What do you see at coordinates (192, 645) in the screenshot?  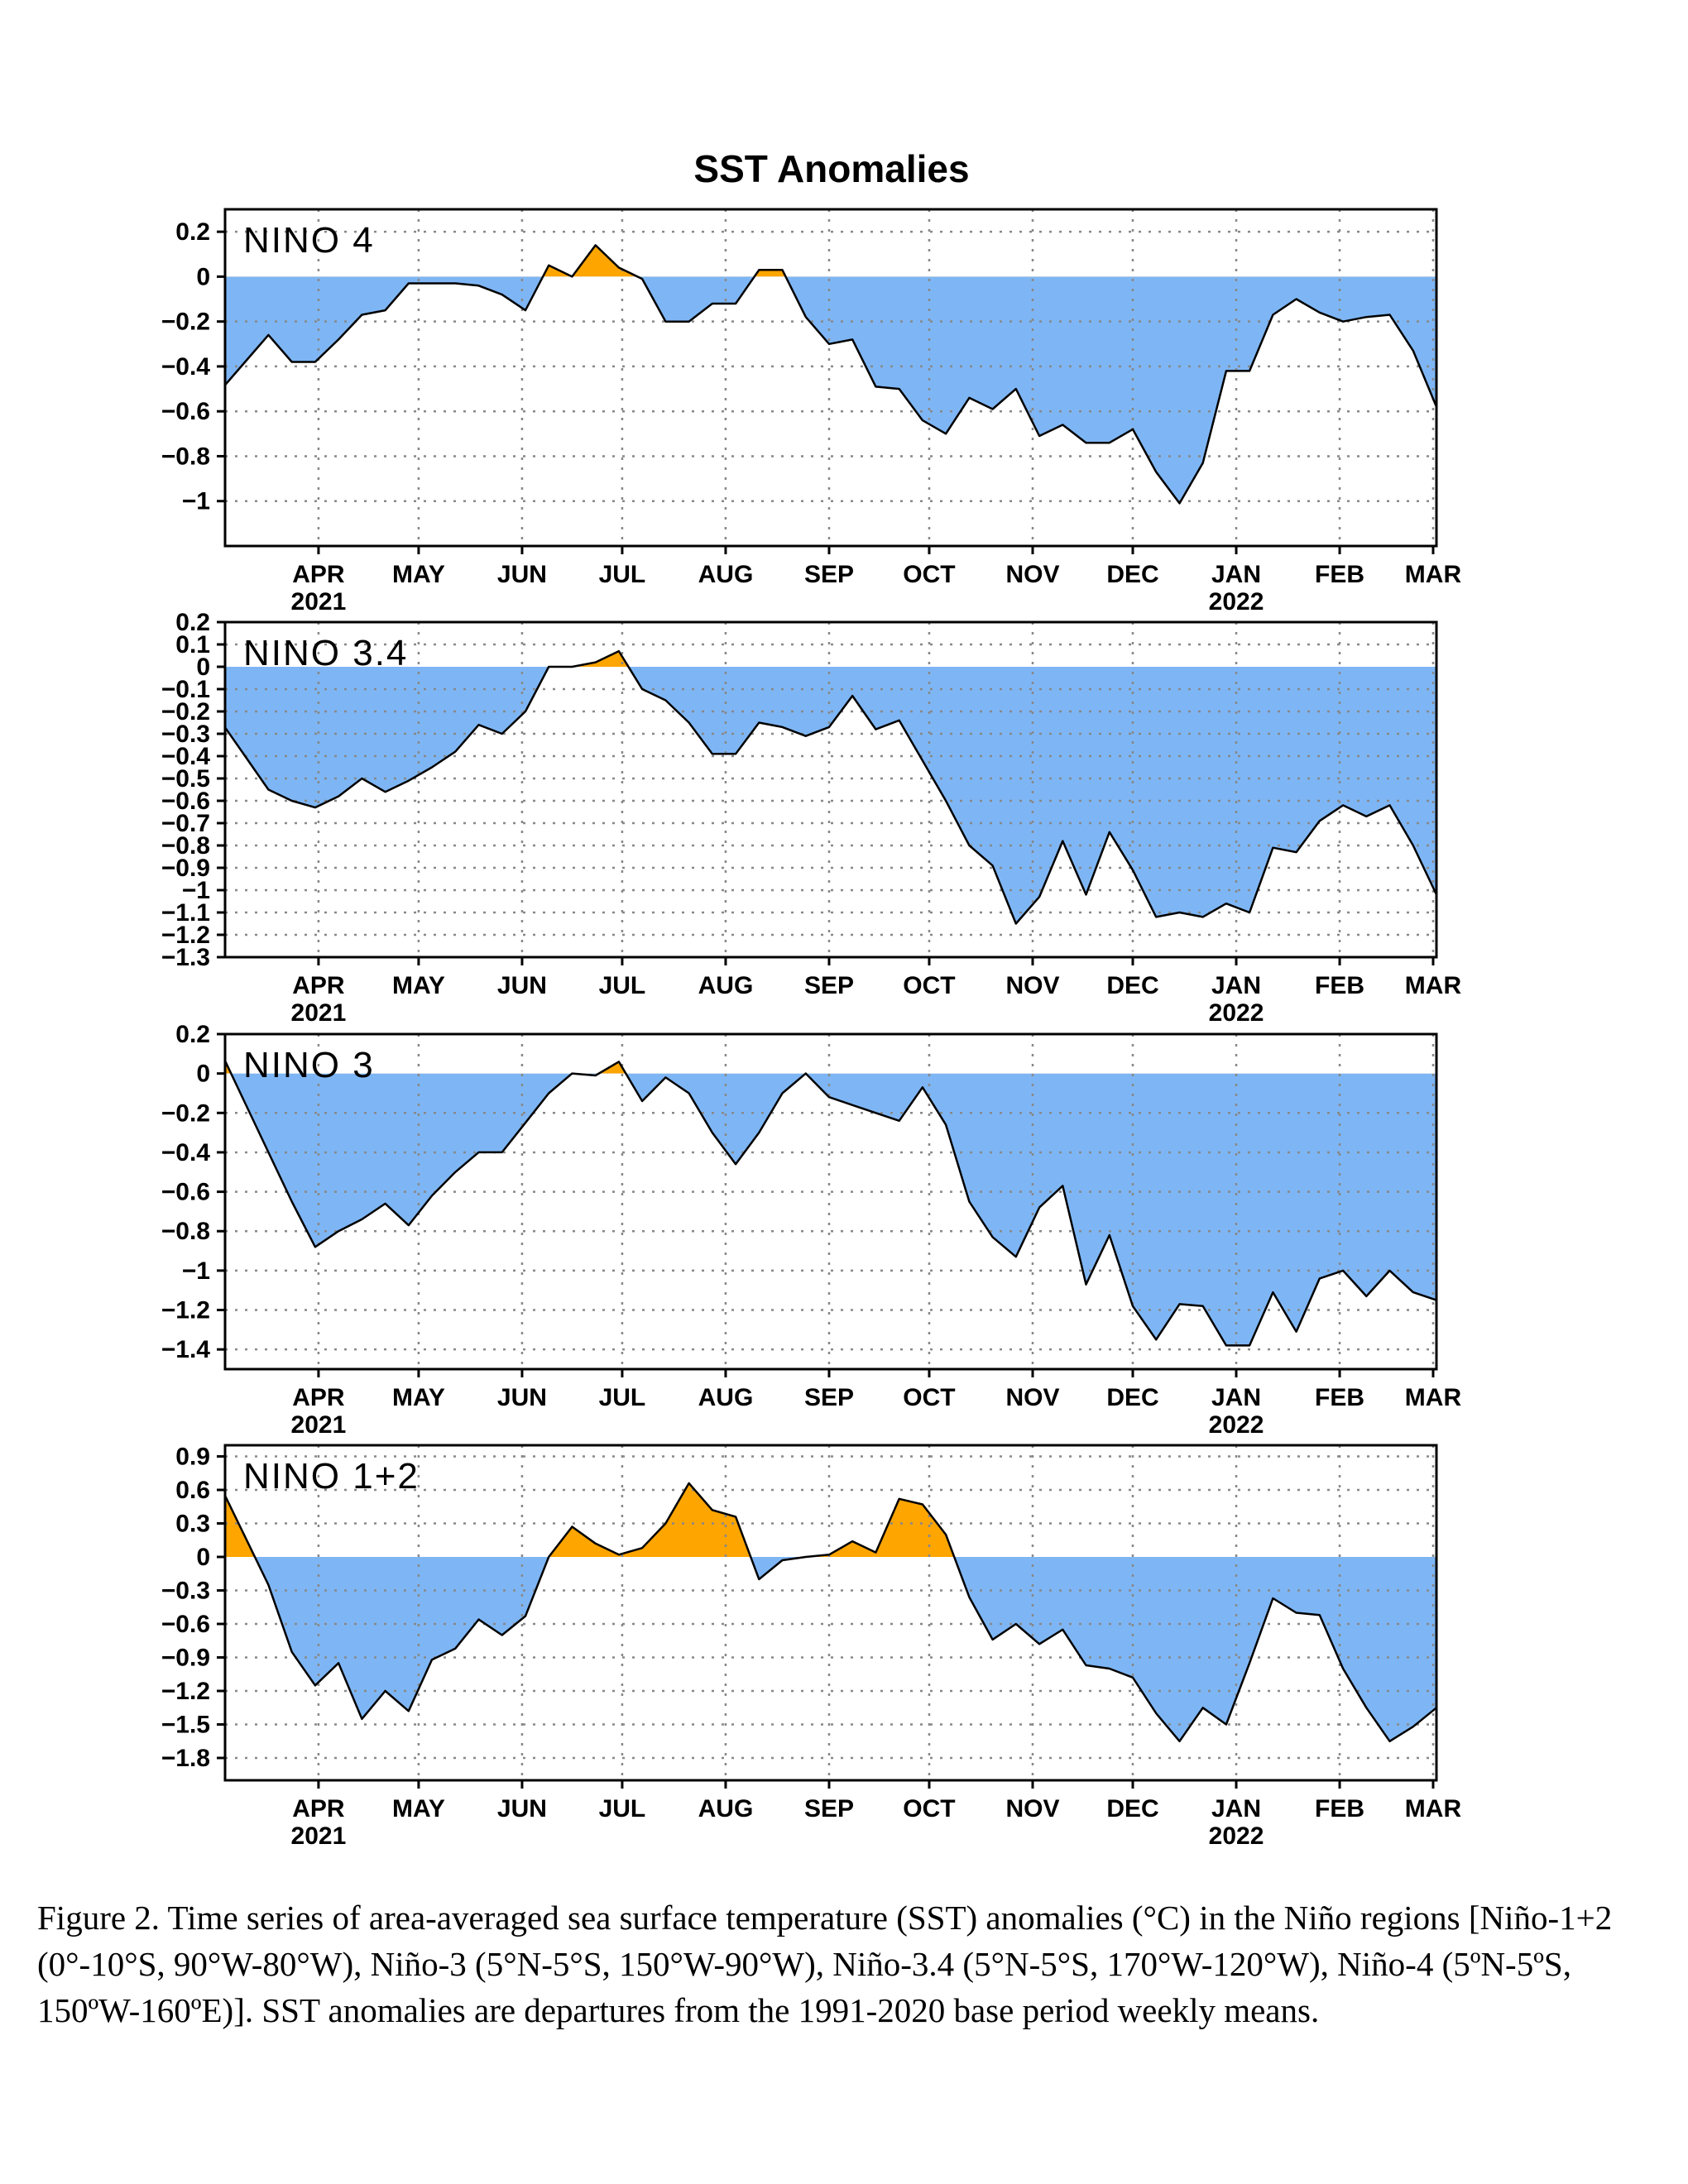 I see `y-tick-label: 0.1` at bounding box center [192, 645].